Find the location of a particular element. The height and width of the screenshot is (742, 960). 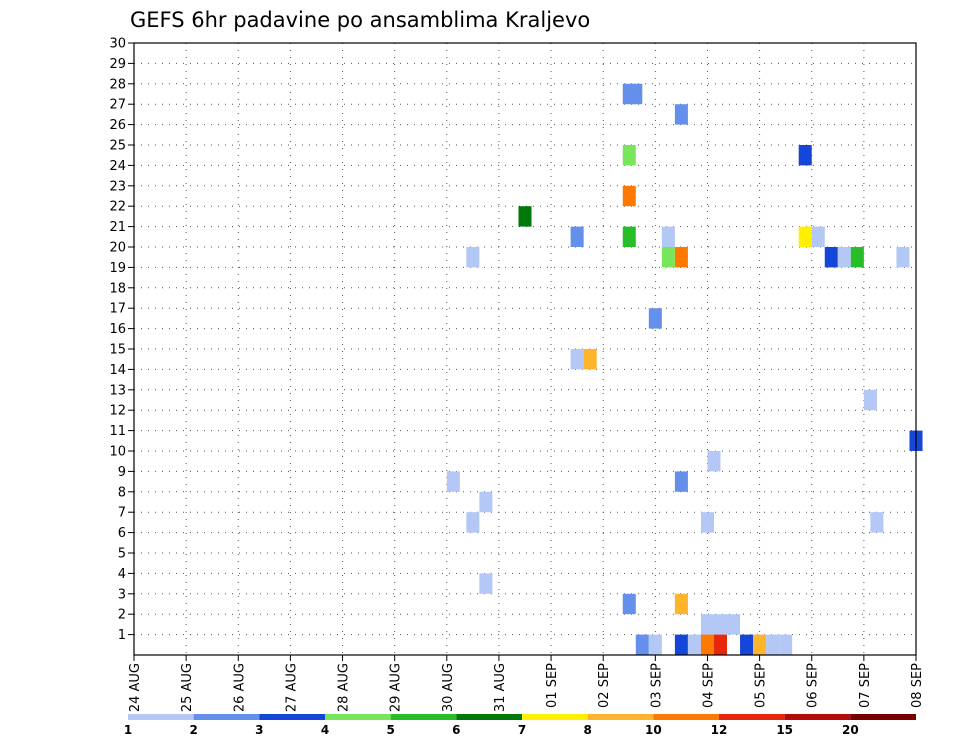

colorbar-label: 5 is located at coordinates (390, 730).